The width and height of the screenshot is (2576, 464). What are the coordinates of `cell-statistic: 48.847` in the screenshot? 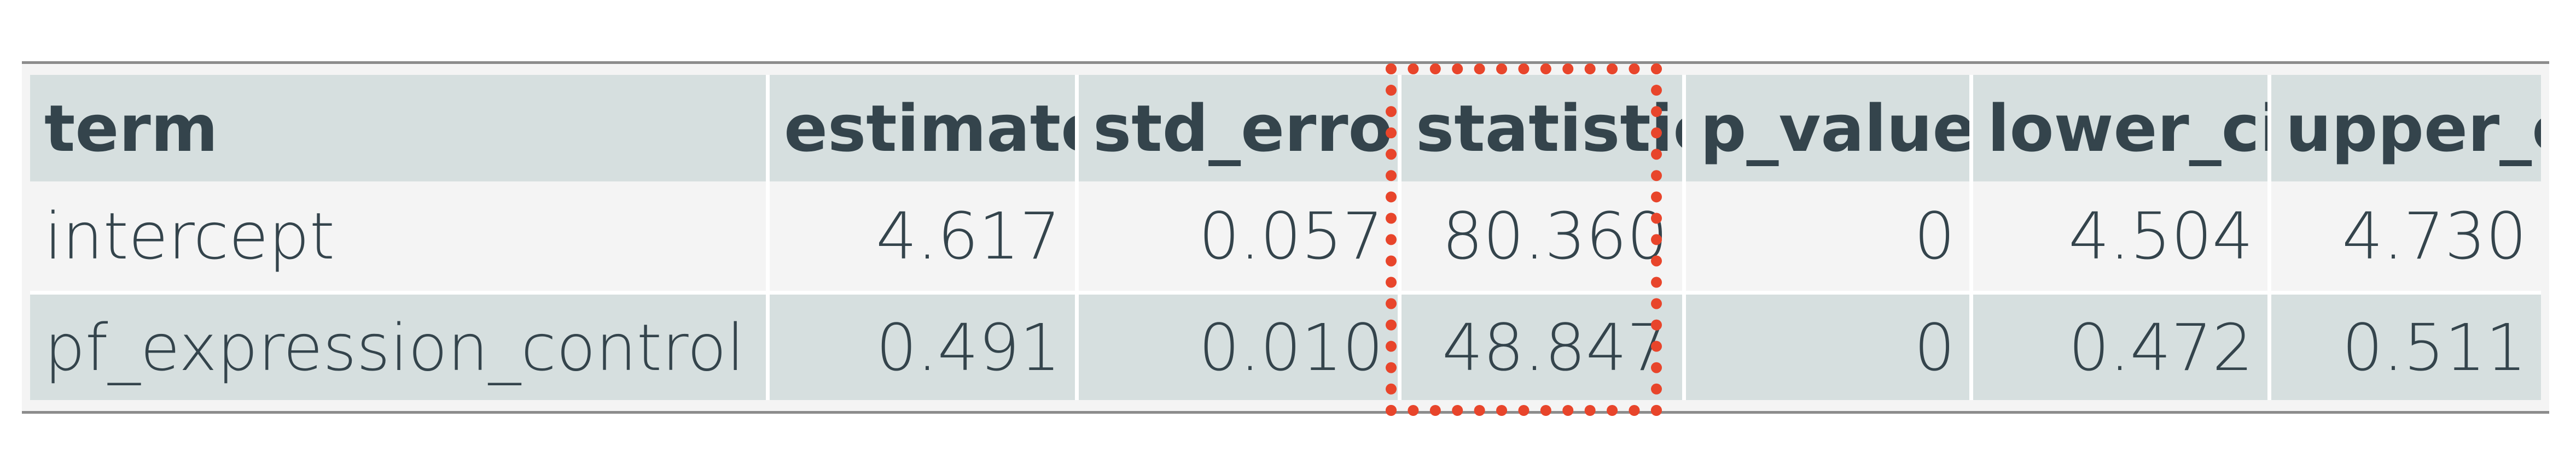 It's located at (1544, 345).